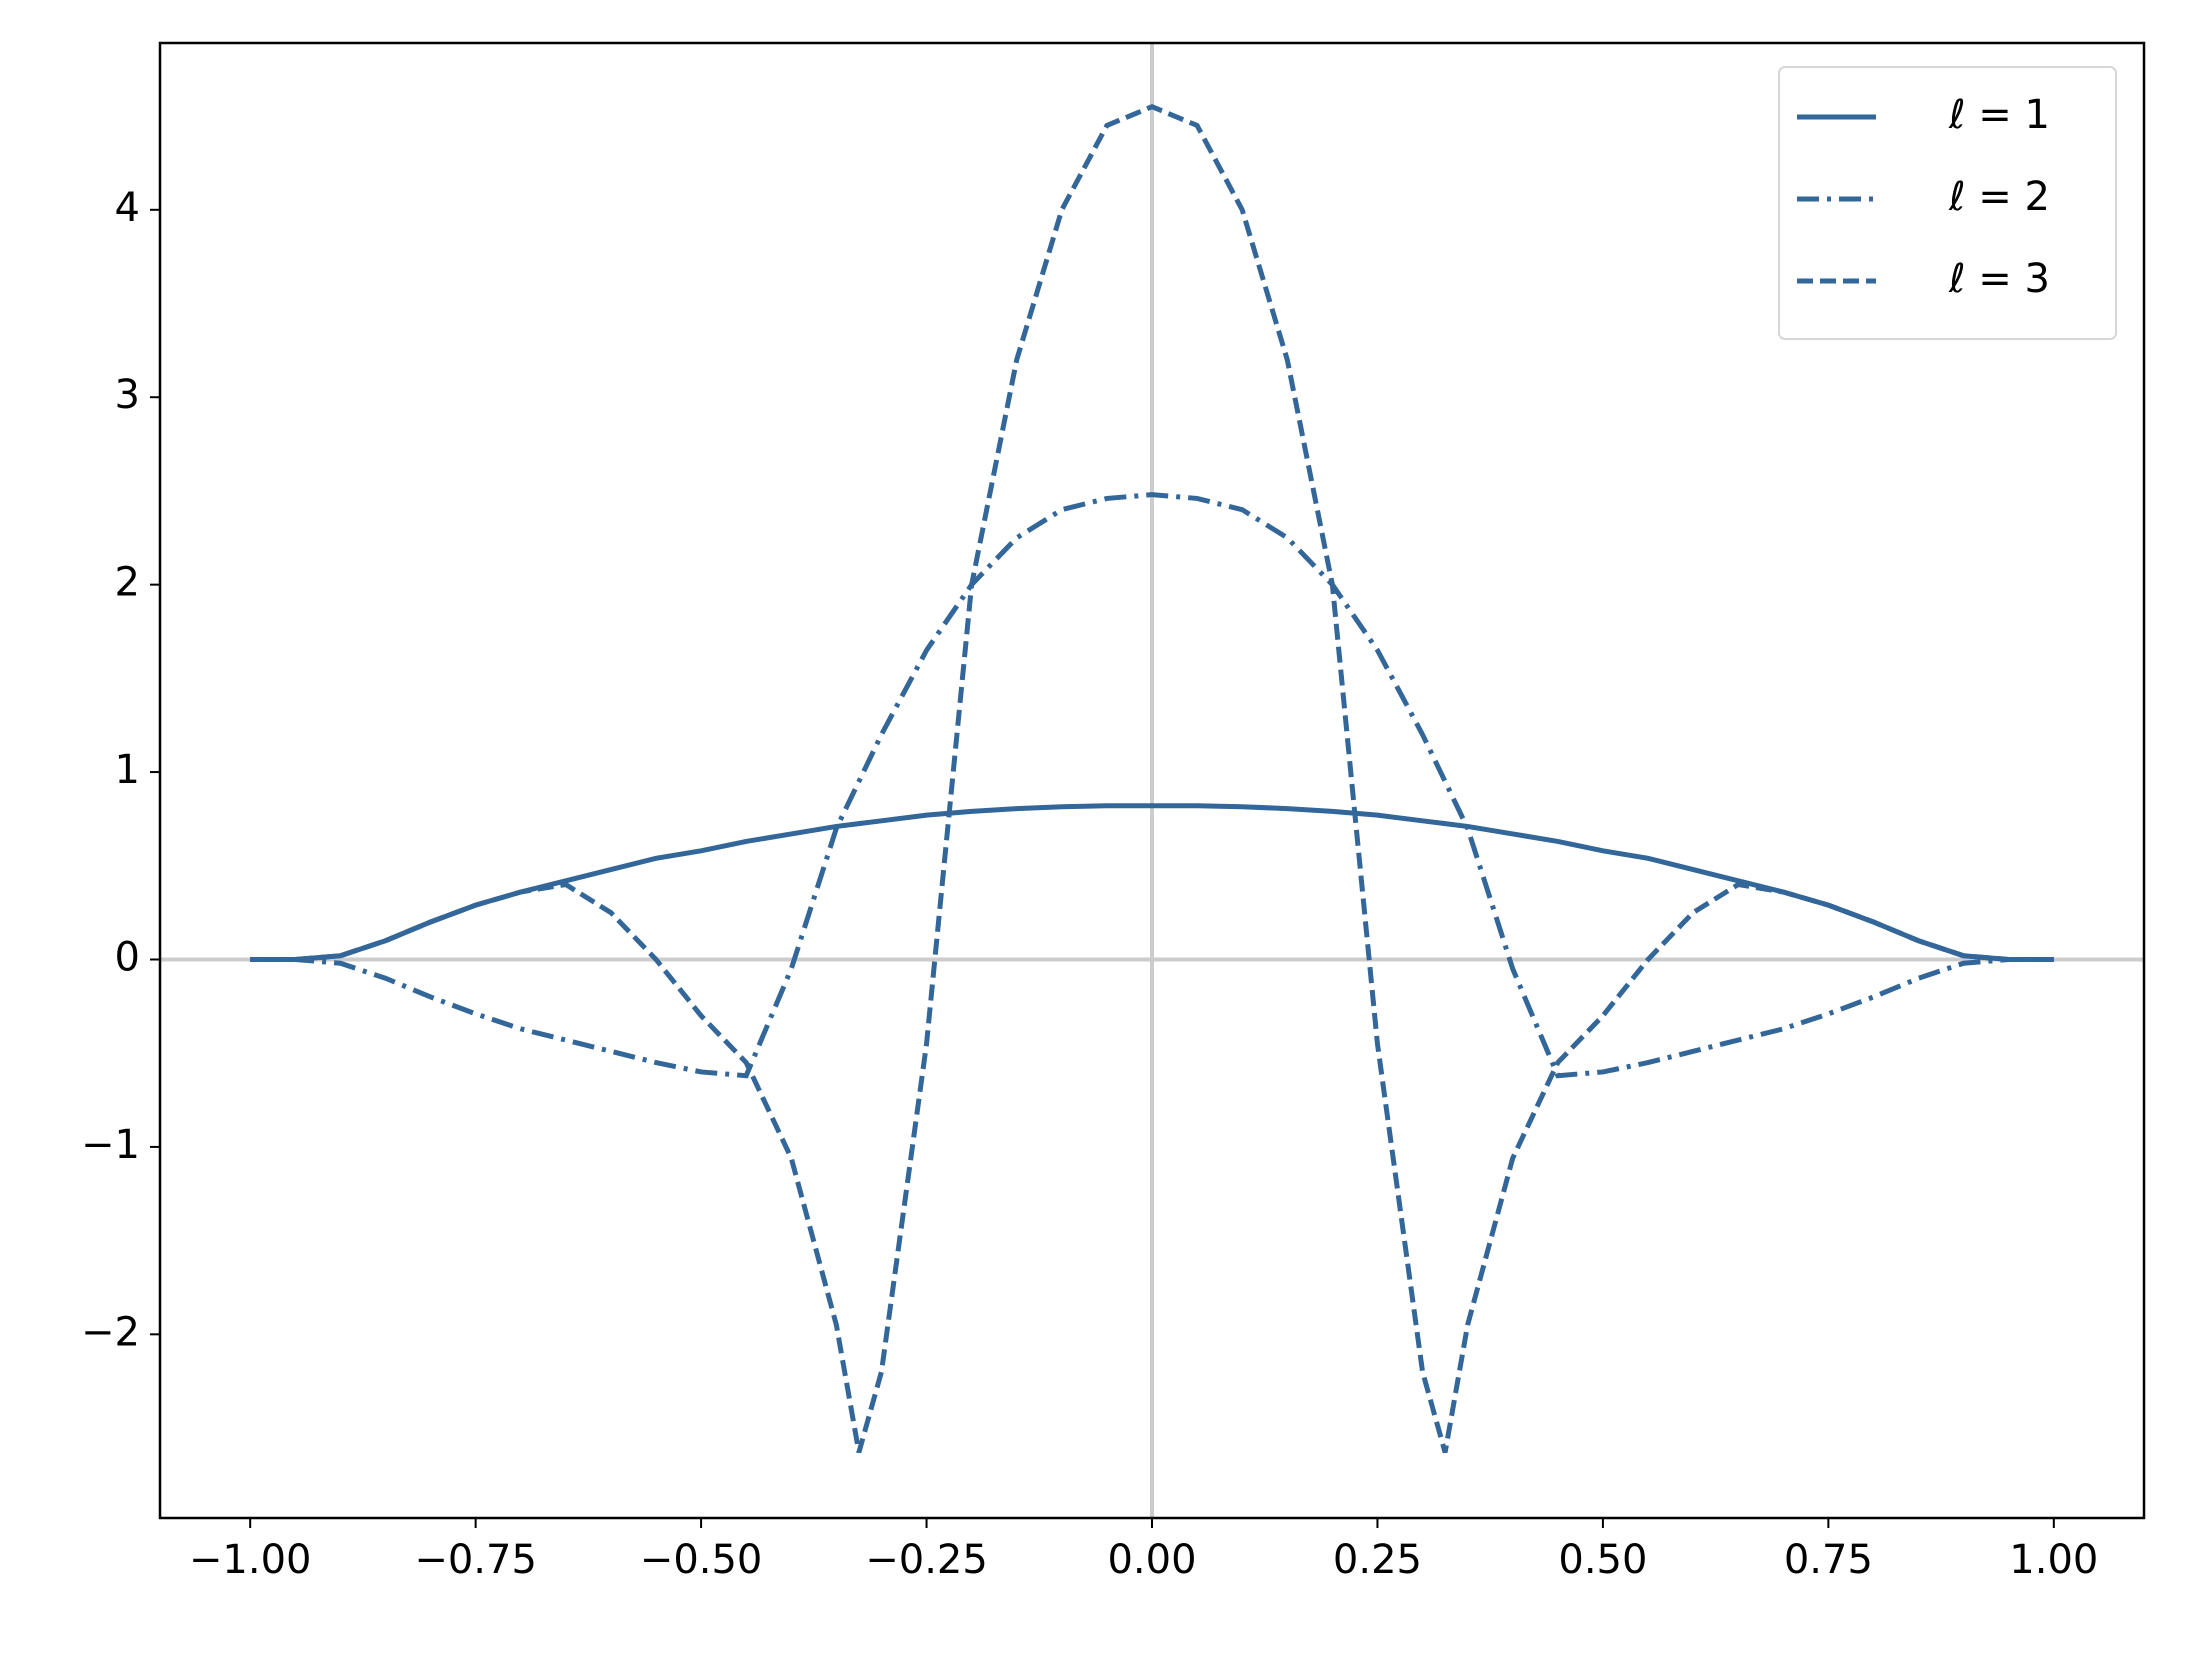  Describe the element at coordinates (110, 1145) in the screenshot. I see `y-tick-label: −1` at that location.